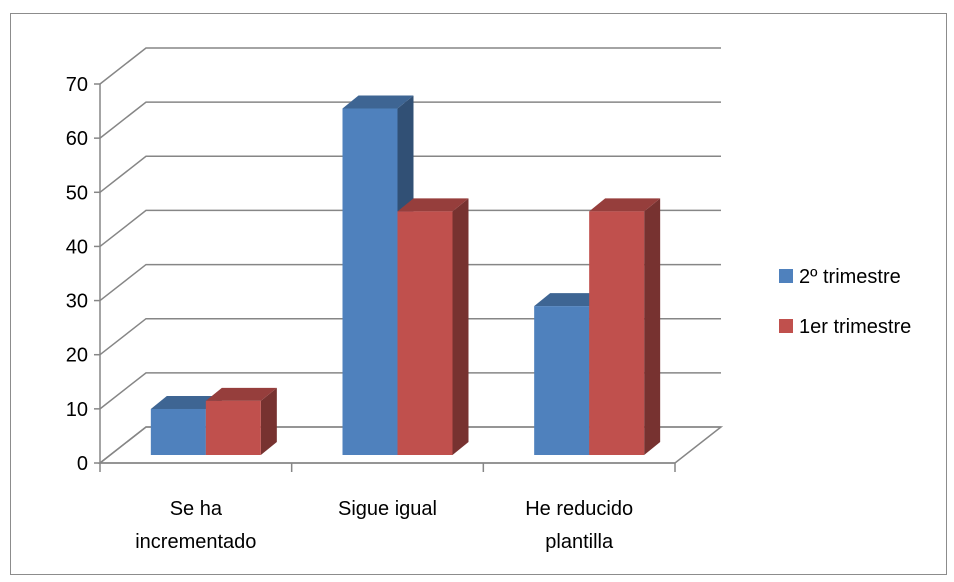 Image resolution: width=954 pixels, height=582 pixels. I want to click on category-label: He reducido, so click(579, 509).